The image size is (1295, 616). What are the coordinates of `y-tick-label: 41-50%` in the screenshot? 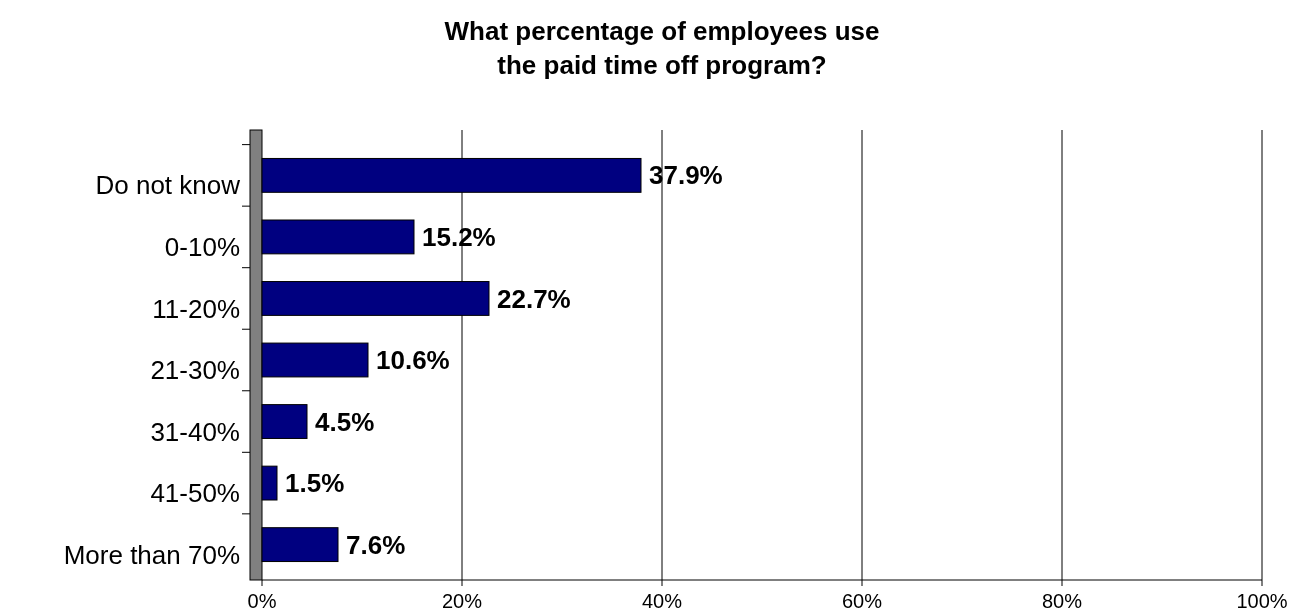 It's located at (195, 493).